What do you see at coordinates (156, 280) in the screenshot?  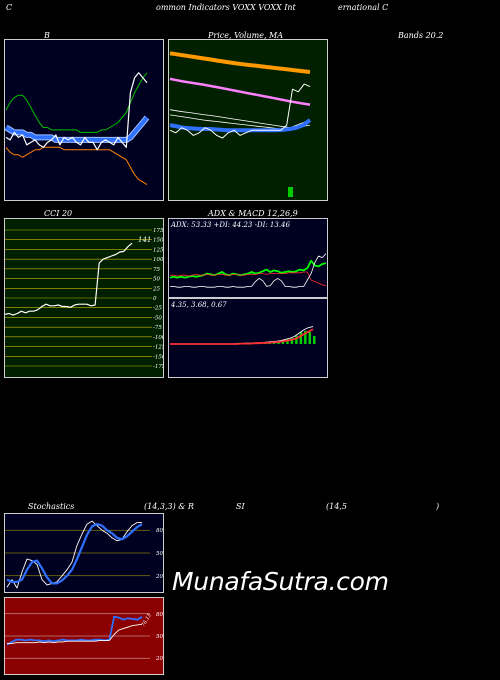 I see `cci-ytick-label: 50` at bounding box center [156, 280].